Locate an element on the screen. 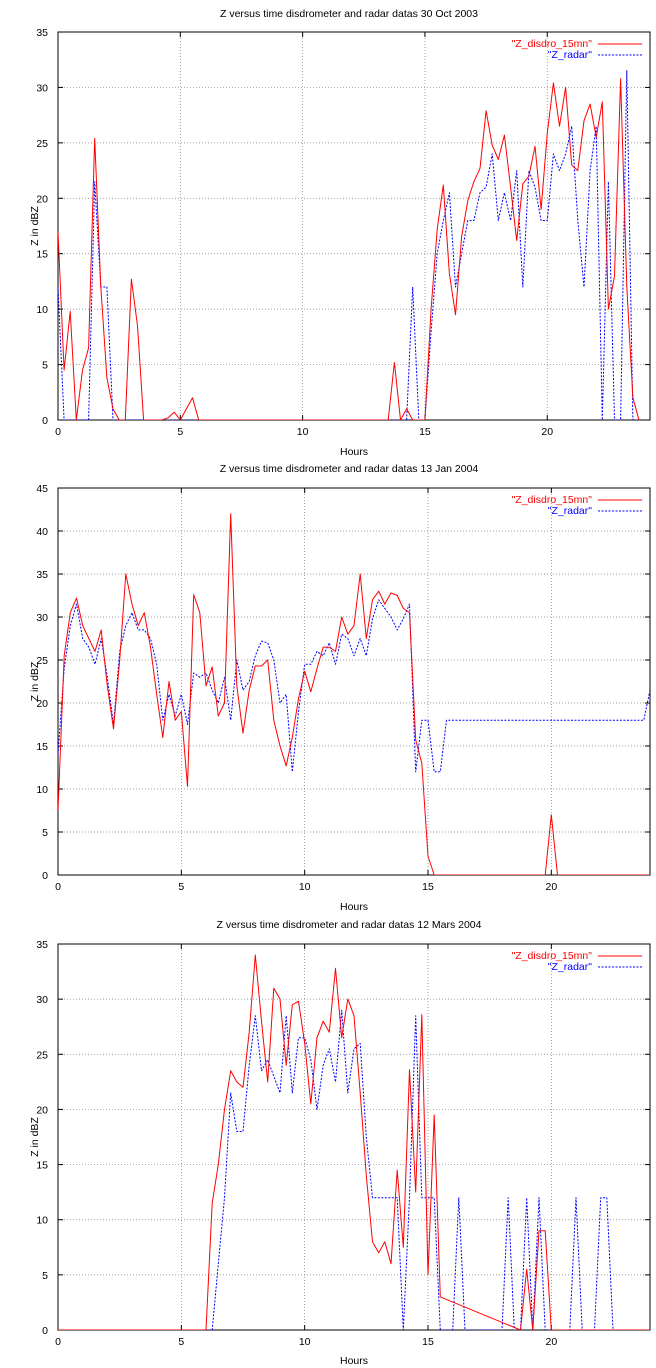 This screenshot has width=656, height=1368. y-tick-label: 40 is located at coordinates (42, 532).